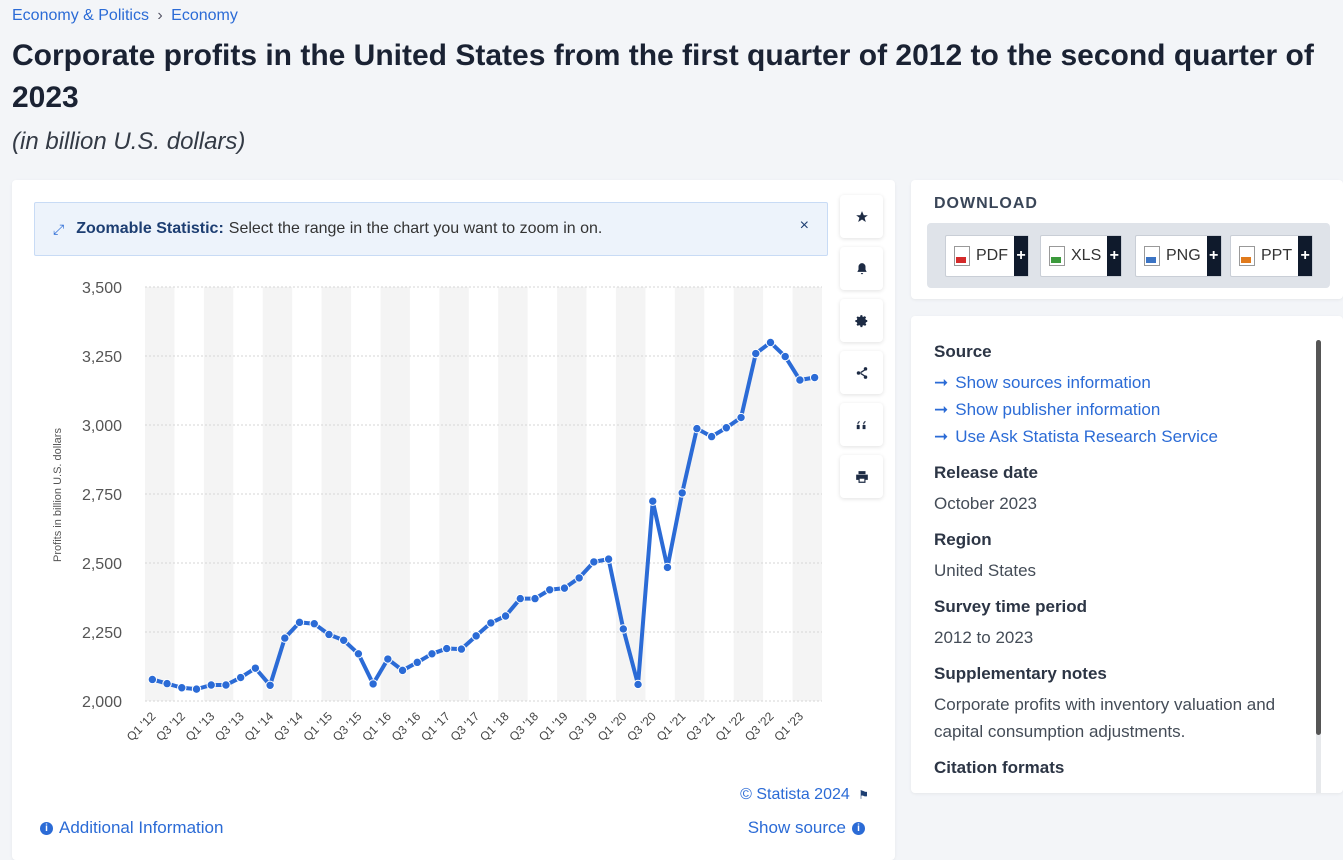 Image resolution: width=1343 pixels, height=860 pixels. I want to click on download-card: DOWNLOAD PDF + XLS + PNG + PPT +, so click(1127, 239).